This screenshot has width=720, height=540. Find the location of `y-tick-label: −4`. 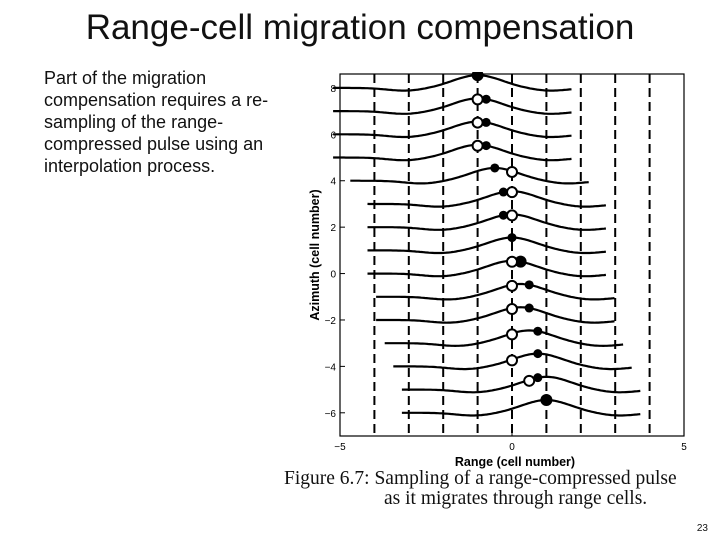

y-tick-label: −4 is located at coordinates (331, 367).